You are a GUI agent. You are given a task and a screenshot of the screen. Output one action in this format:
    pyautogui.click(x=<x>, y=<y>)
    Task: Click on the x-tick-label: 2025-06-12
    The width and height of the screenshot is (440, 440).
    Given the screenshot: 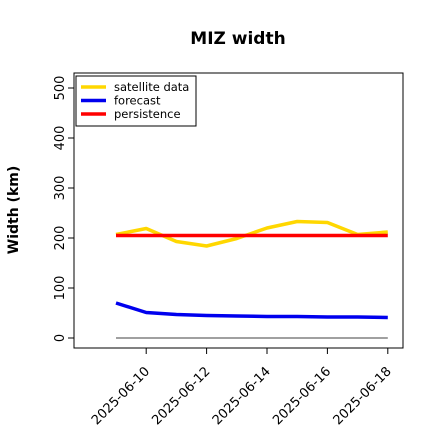 What is the action you would take?
    pyautogui.click(x=181, y=396)
    